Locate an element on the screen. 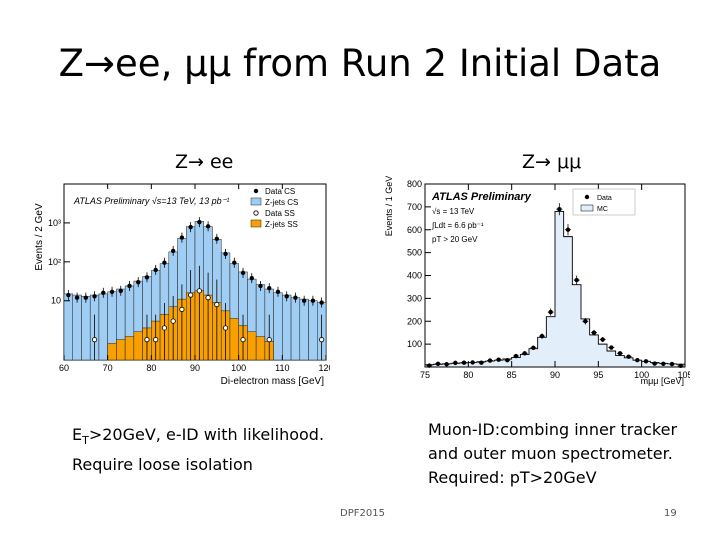 Image resolution: width=720 pixels, height=540 pixels. x-tick-label: 75 is located at coordinates (425, 375).